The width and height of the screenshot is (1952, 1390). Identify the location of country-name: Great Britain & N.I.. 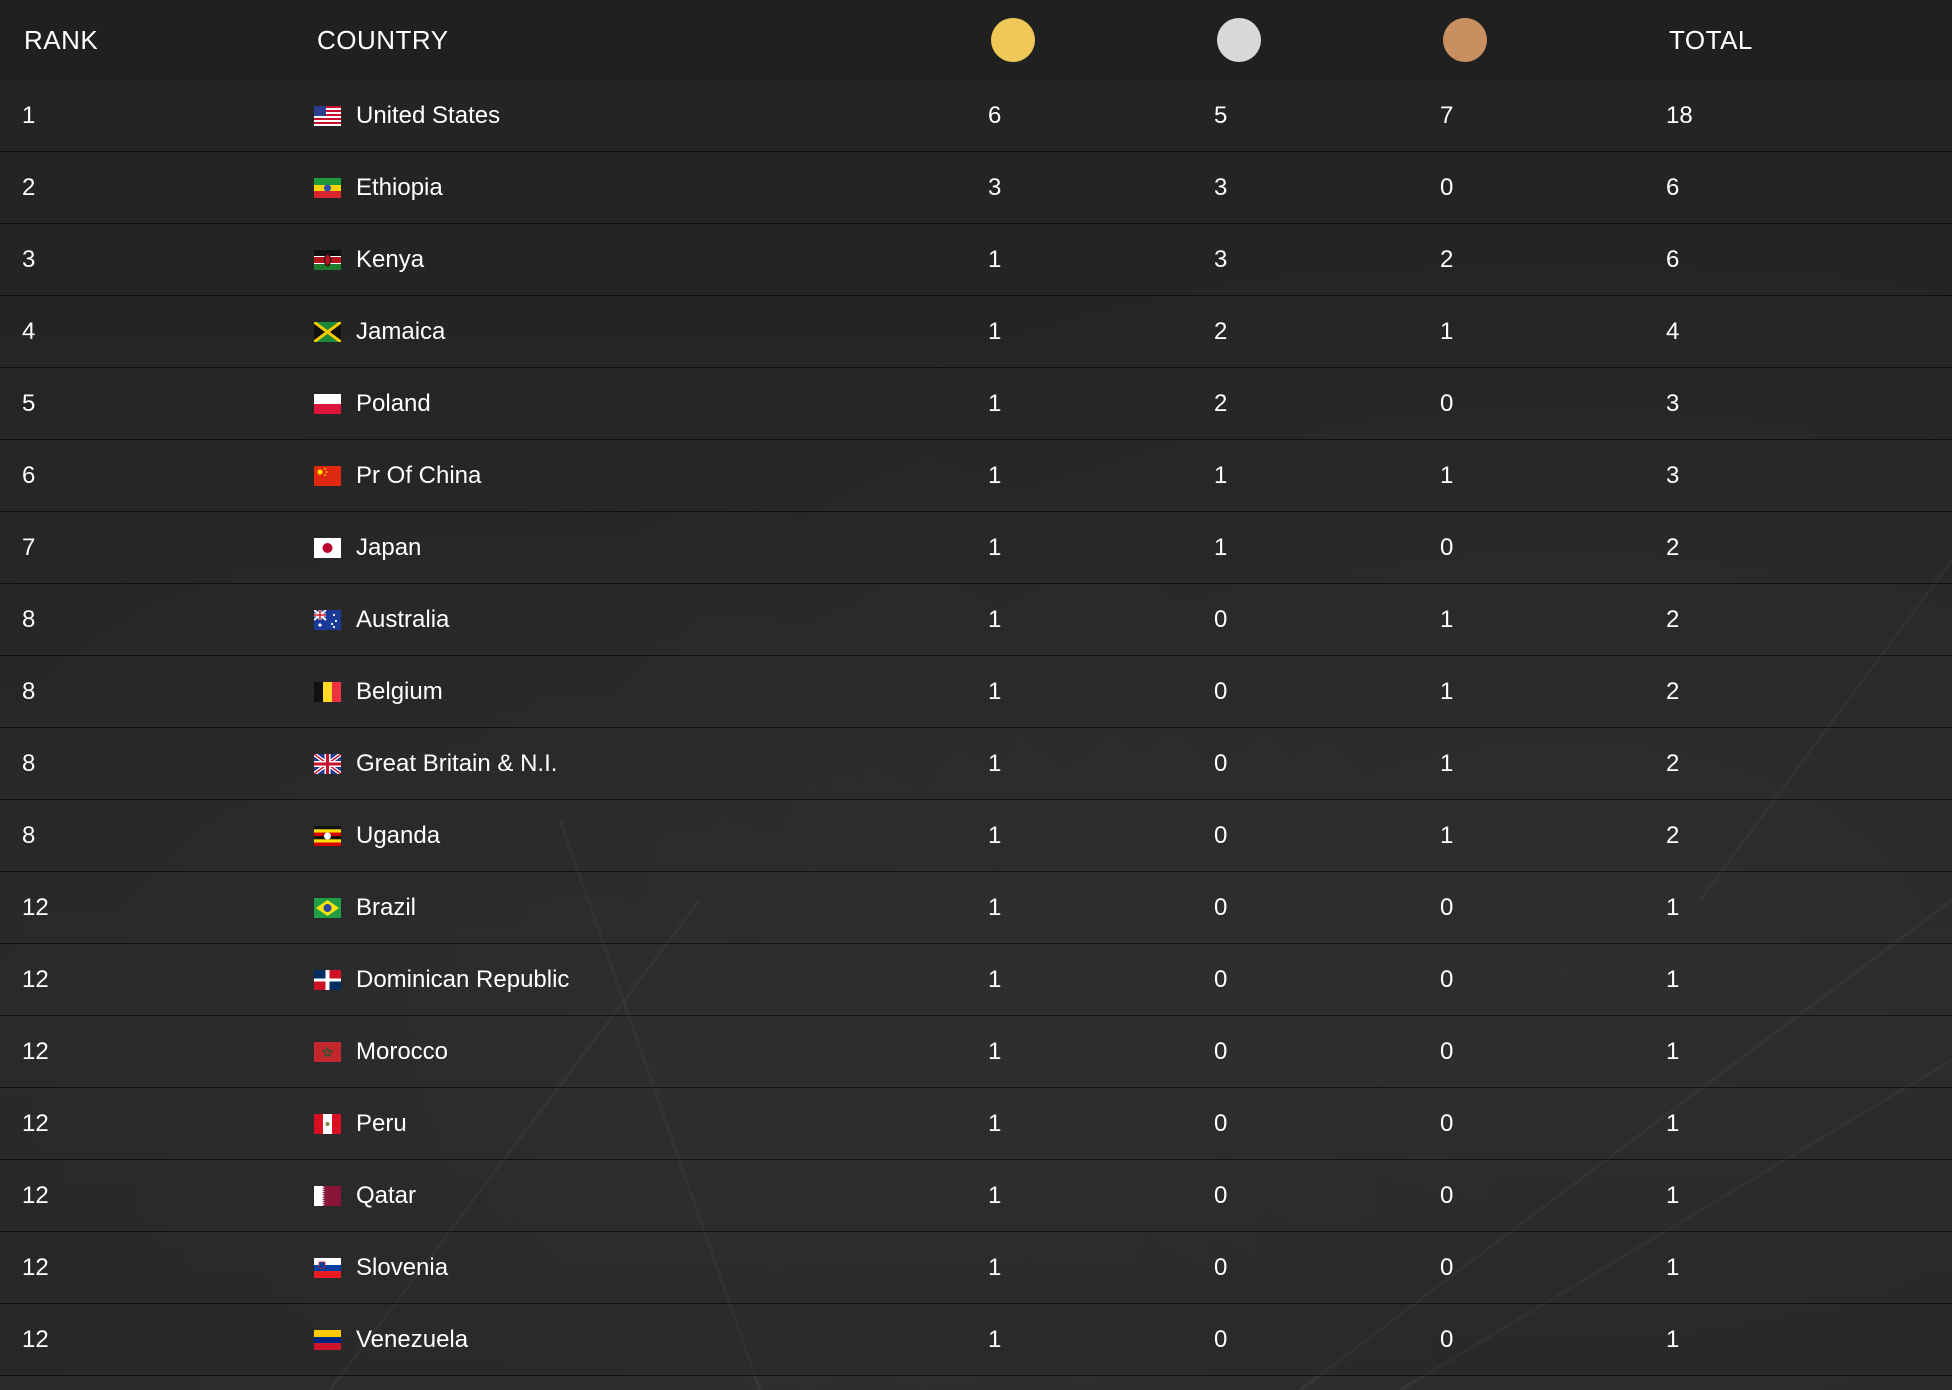
(457, 763).